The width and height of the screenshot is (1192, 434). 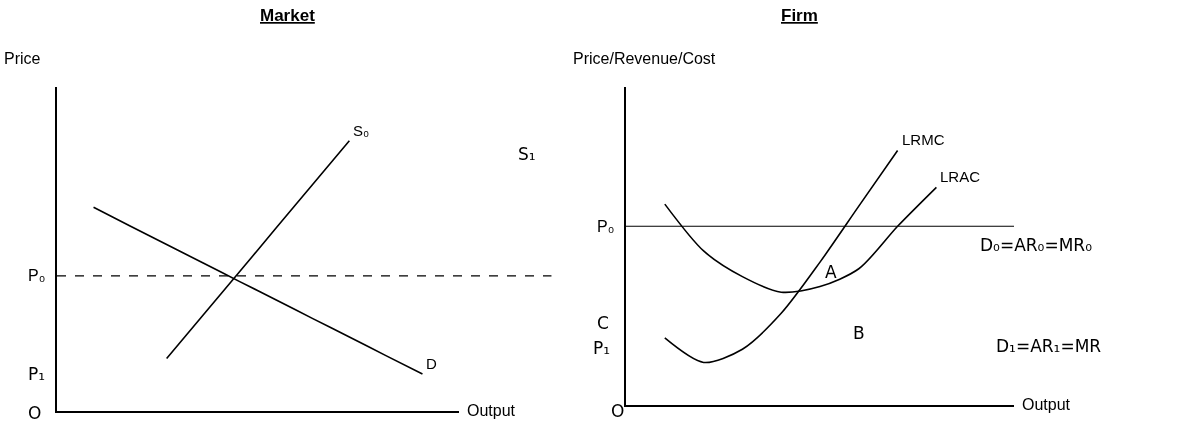 What do you see at coordinates (644, 58) in the screenshot?
I see `y-axis-title: Price/Revenue/Cost` at bounding box center [644, 58].